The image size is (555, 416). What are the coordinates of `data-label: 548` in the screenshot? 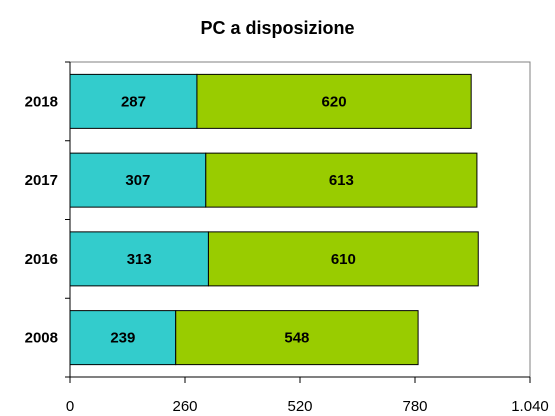 It's located at (296, 338).